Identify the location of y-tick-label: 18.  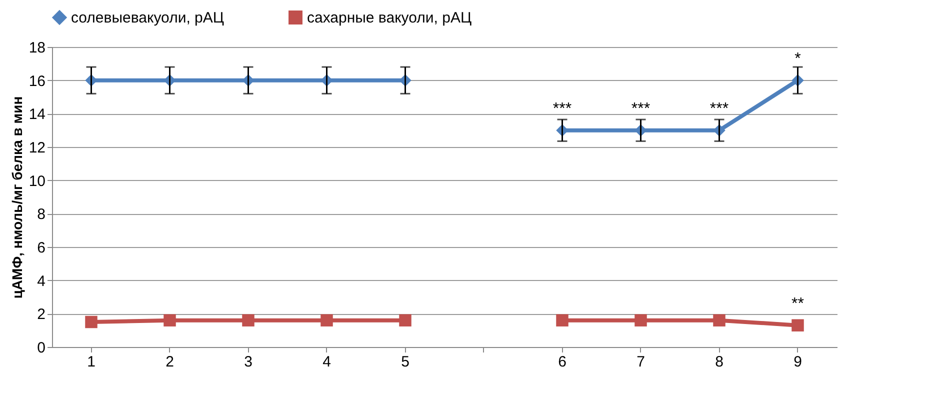
(37, 48).